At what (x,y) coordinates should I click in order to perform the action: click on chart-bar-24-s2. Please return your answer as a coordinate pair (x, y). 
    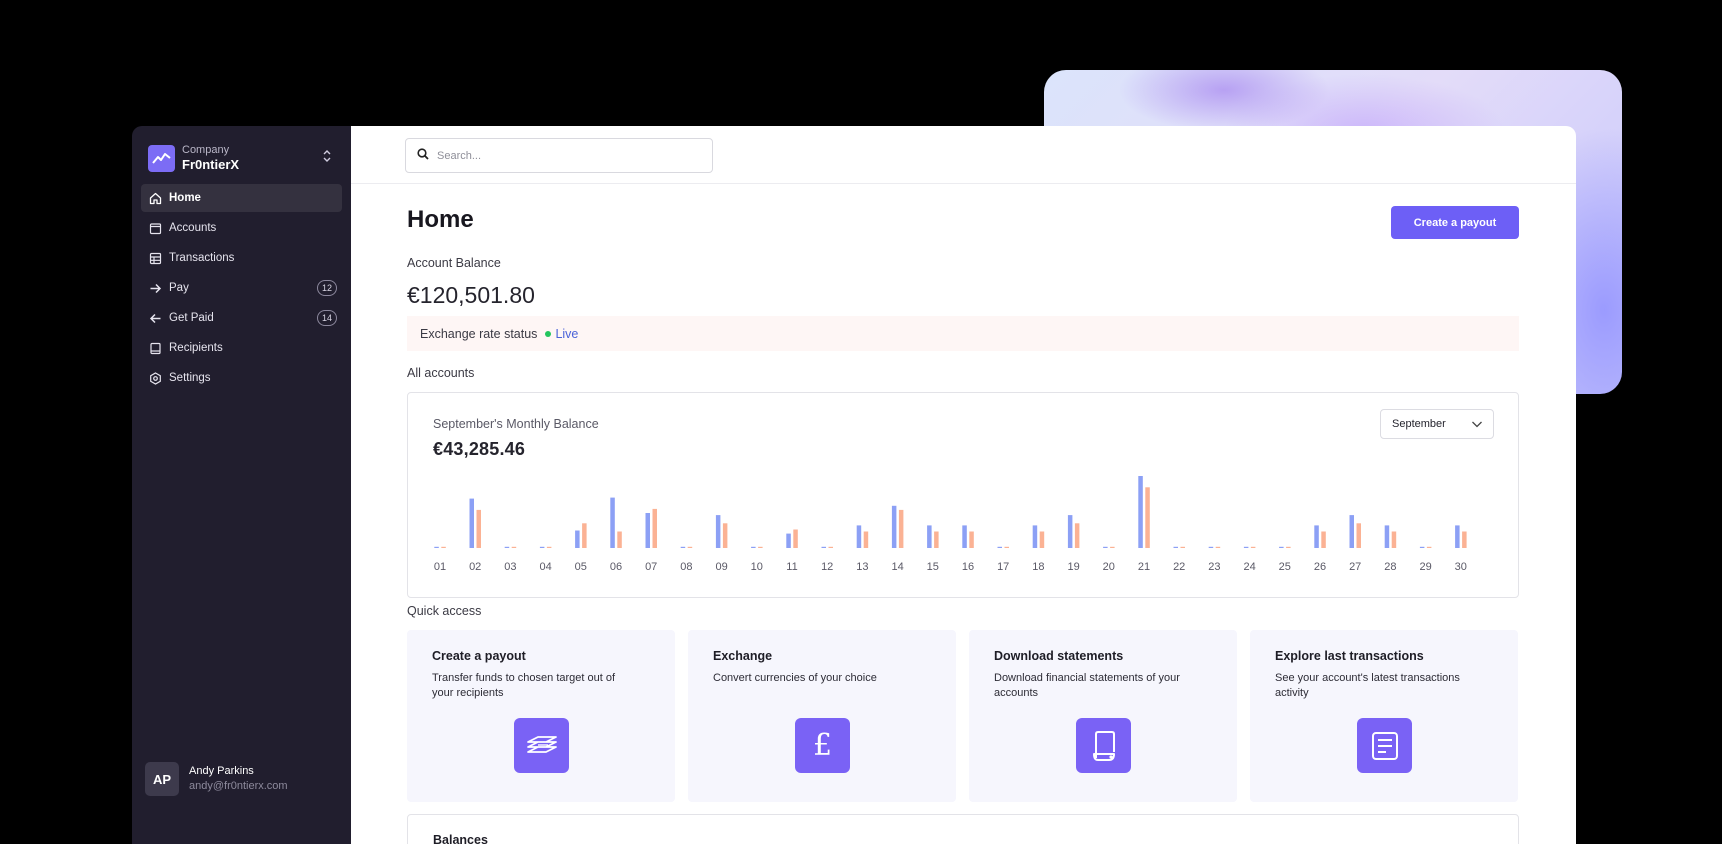
    Looking at the image, I should click on (1253, 547).